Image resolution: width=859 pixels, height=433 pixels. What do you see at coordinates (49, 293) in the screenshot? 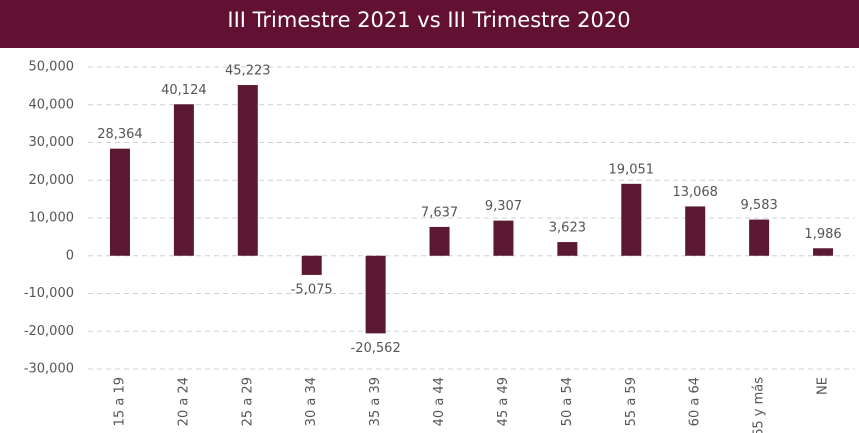
I see `y-tick-label: -10,000` at bounding box center [49, 293].